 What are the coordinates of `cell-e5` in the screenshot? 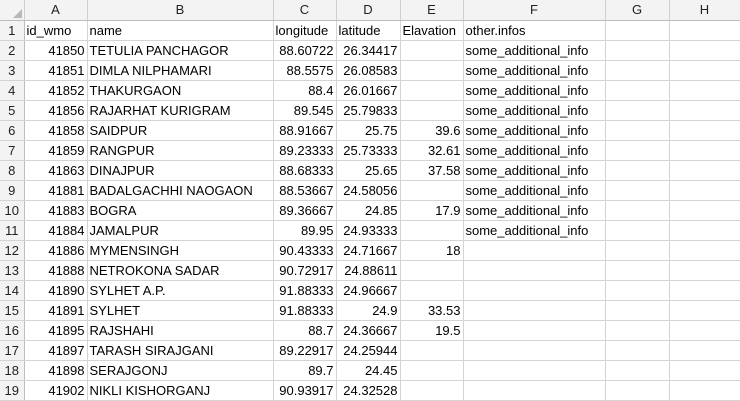 It's located at (432, 110).